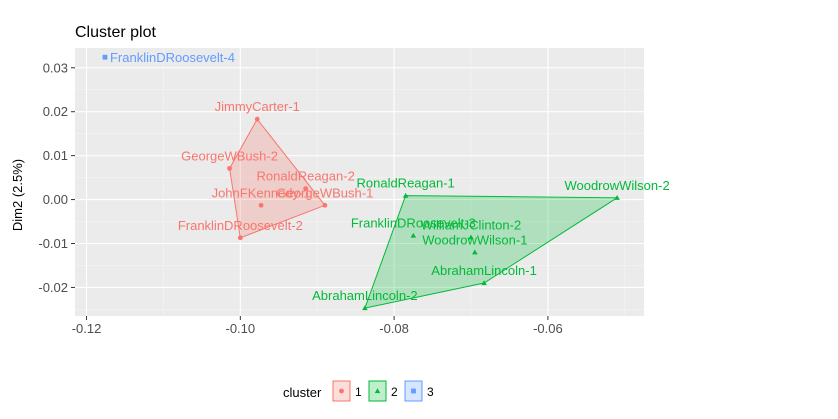  Describe the element at coordinates (55, 155) in the screenshot. I see `y-tick-label: 0.01` at that location.